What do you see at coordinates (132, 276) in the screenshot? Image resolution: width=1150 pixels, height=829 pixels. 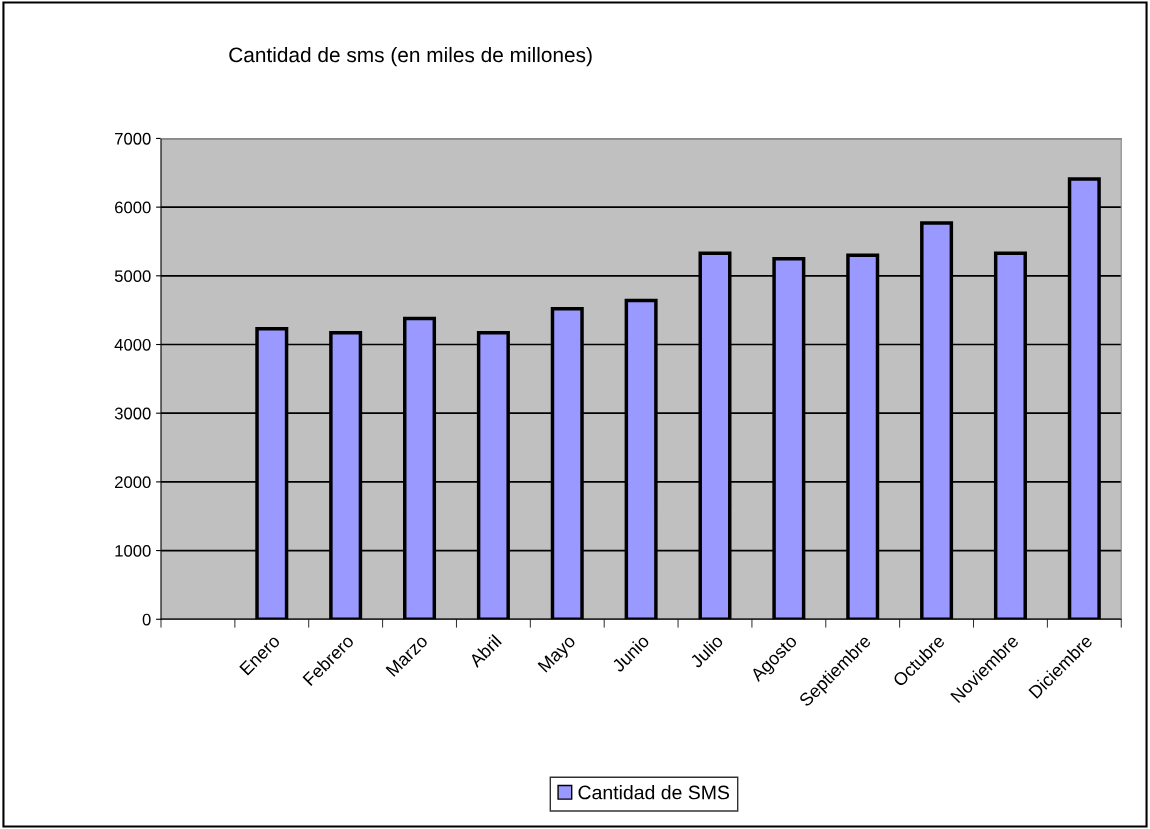 I see `y-tick-label: 5000` at bounding box center [132, 276].